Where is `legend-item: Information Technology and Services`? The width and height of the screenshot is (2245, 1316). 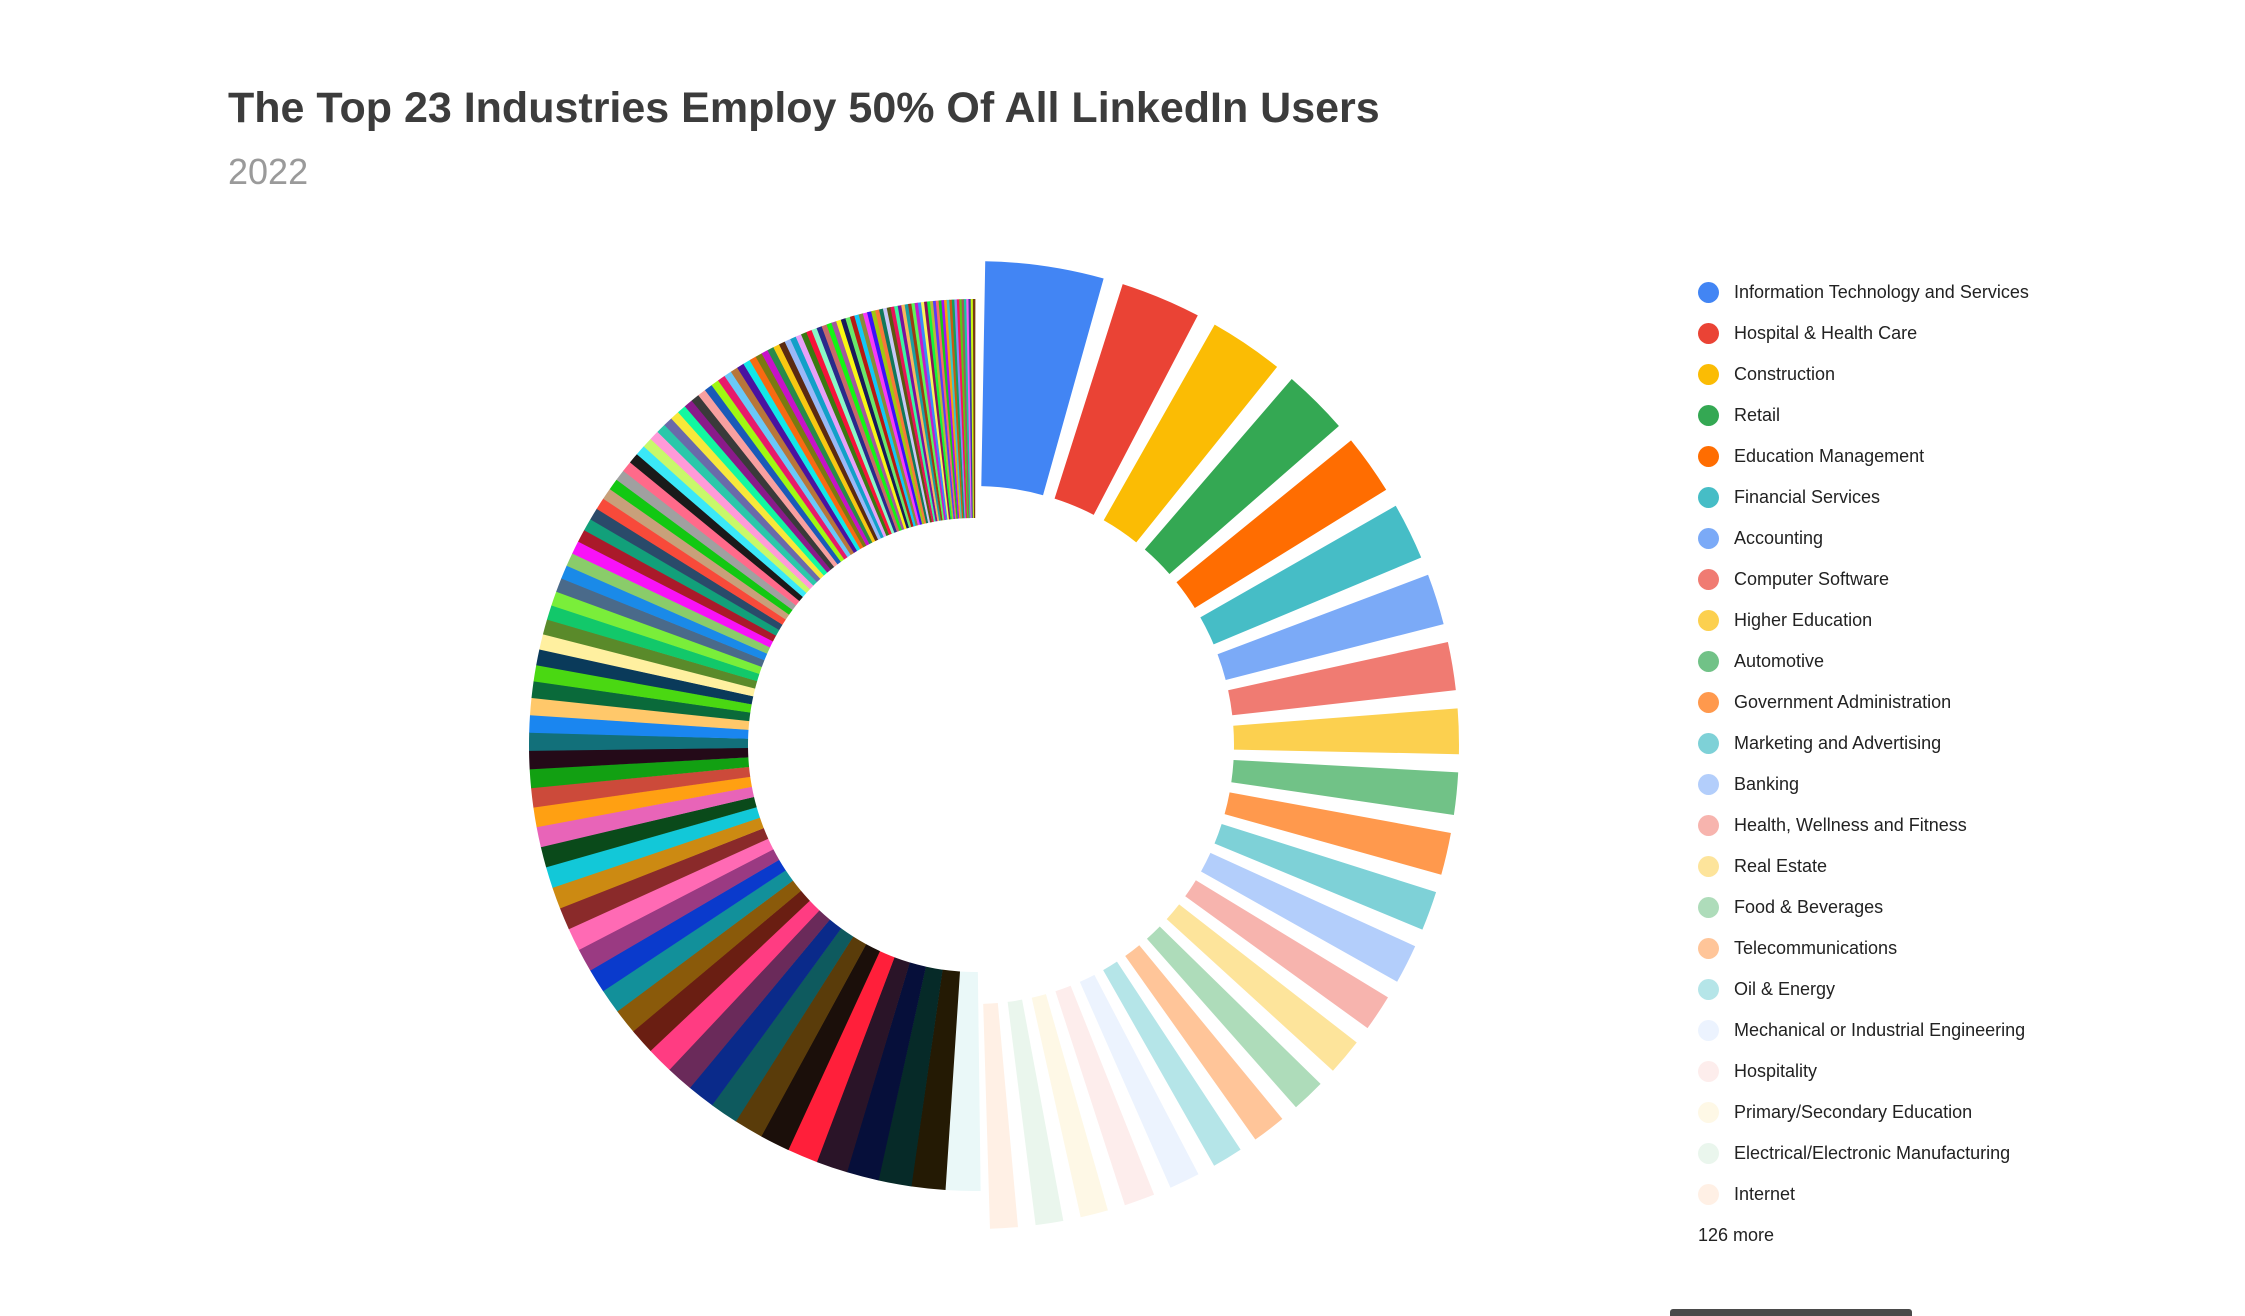
legend-item: Information Technology and Services is located at coordinates (1863, 292).